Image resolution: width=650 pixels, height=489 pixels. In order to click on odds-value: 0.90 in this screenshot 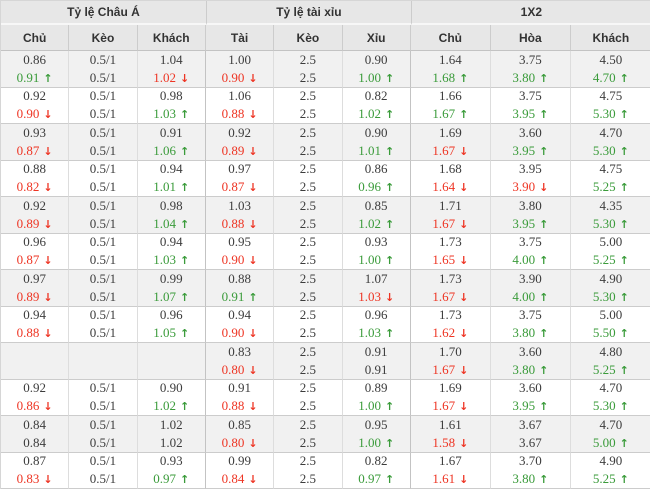, I will do `click(171, 388)`.